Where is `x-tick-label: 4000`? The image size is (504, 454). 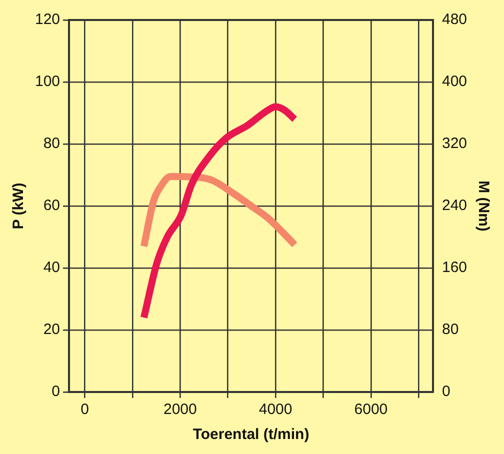 x-tick-label: 4000 is located at coordinates (275, 409).